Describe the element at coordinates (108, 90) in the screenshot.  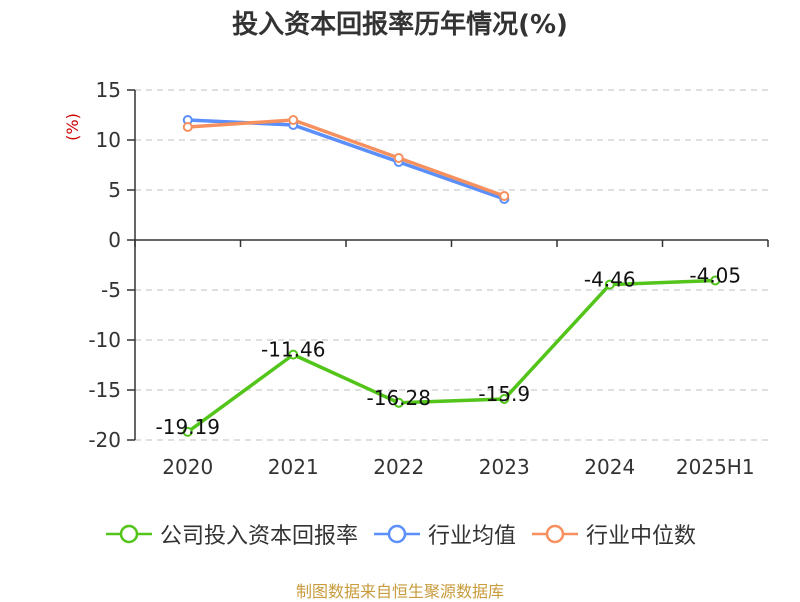
I see `y-tick-label: 15` at that location.